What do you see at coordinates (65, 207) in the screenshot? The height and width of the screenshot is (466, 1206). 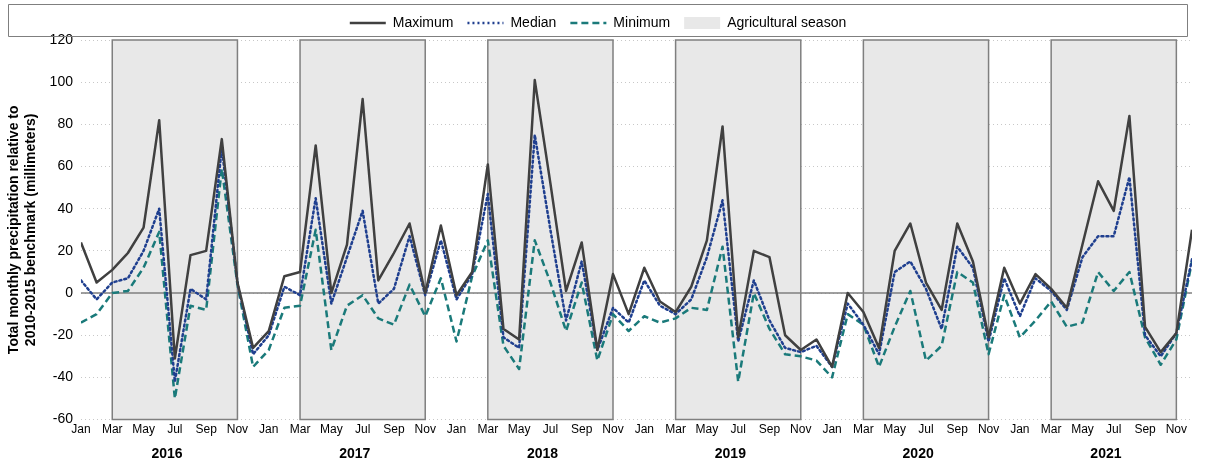 I see `y-tick-label: 40` at bounding box center [65, 207].